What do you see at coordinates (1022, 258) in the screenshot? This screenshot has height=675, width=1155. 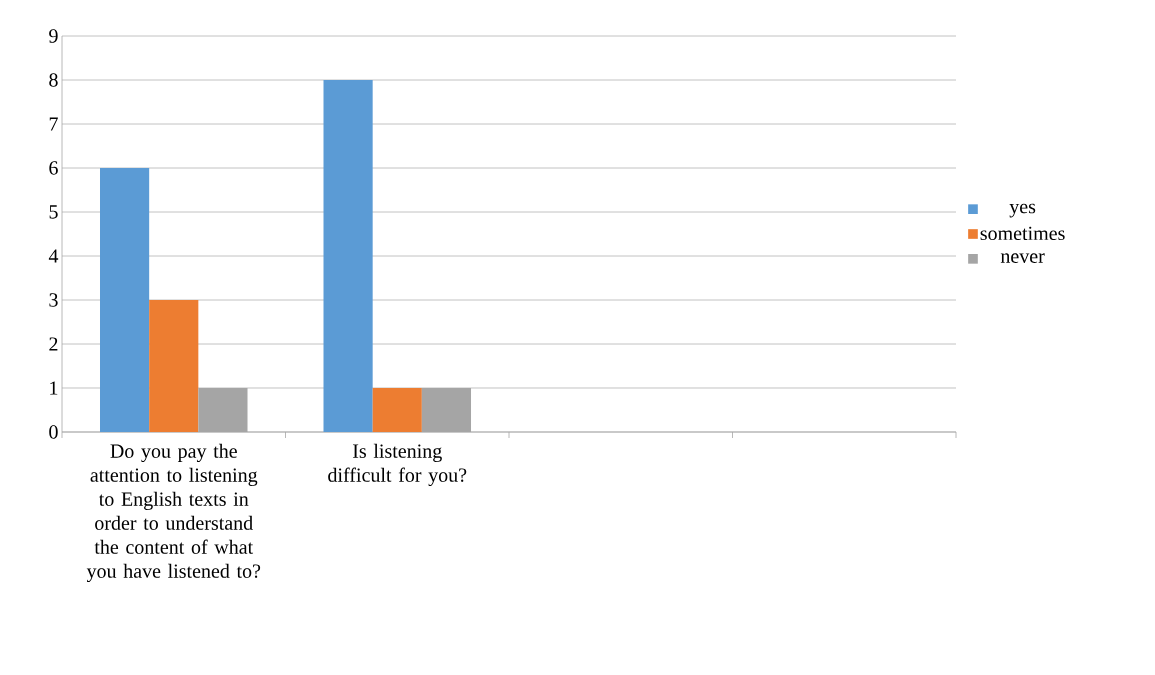 I see `legend-label: never` at bounding box center [1022, 258].